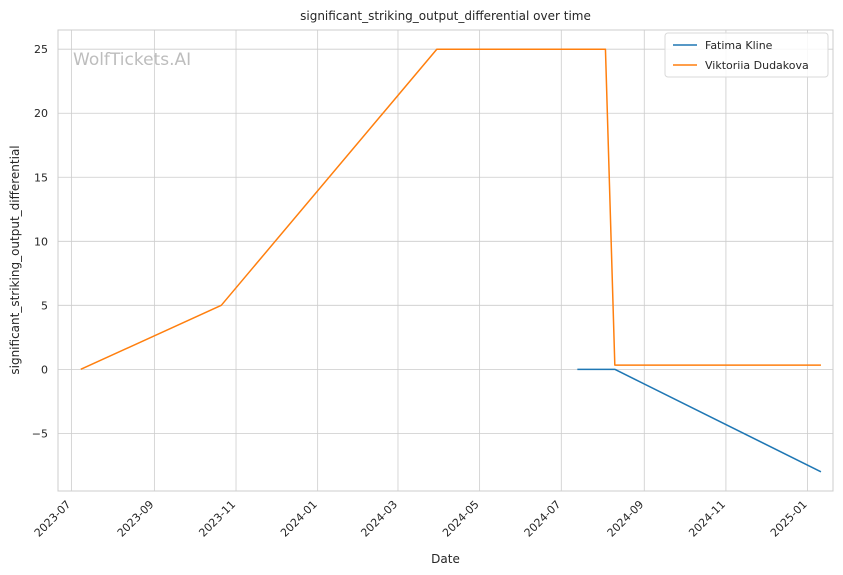 The image size is (843, 575). Describe the element at coordinates (41, 49) in the screenshot. I see `y-tick-label: 25` at that location.